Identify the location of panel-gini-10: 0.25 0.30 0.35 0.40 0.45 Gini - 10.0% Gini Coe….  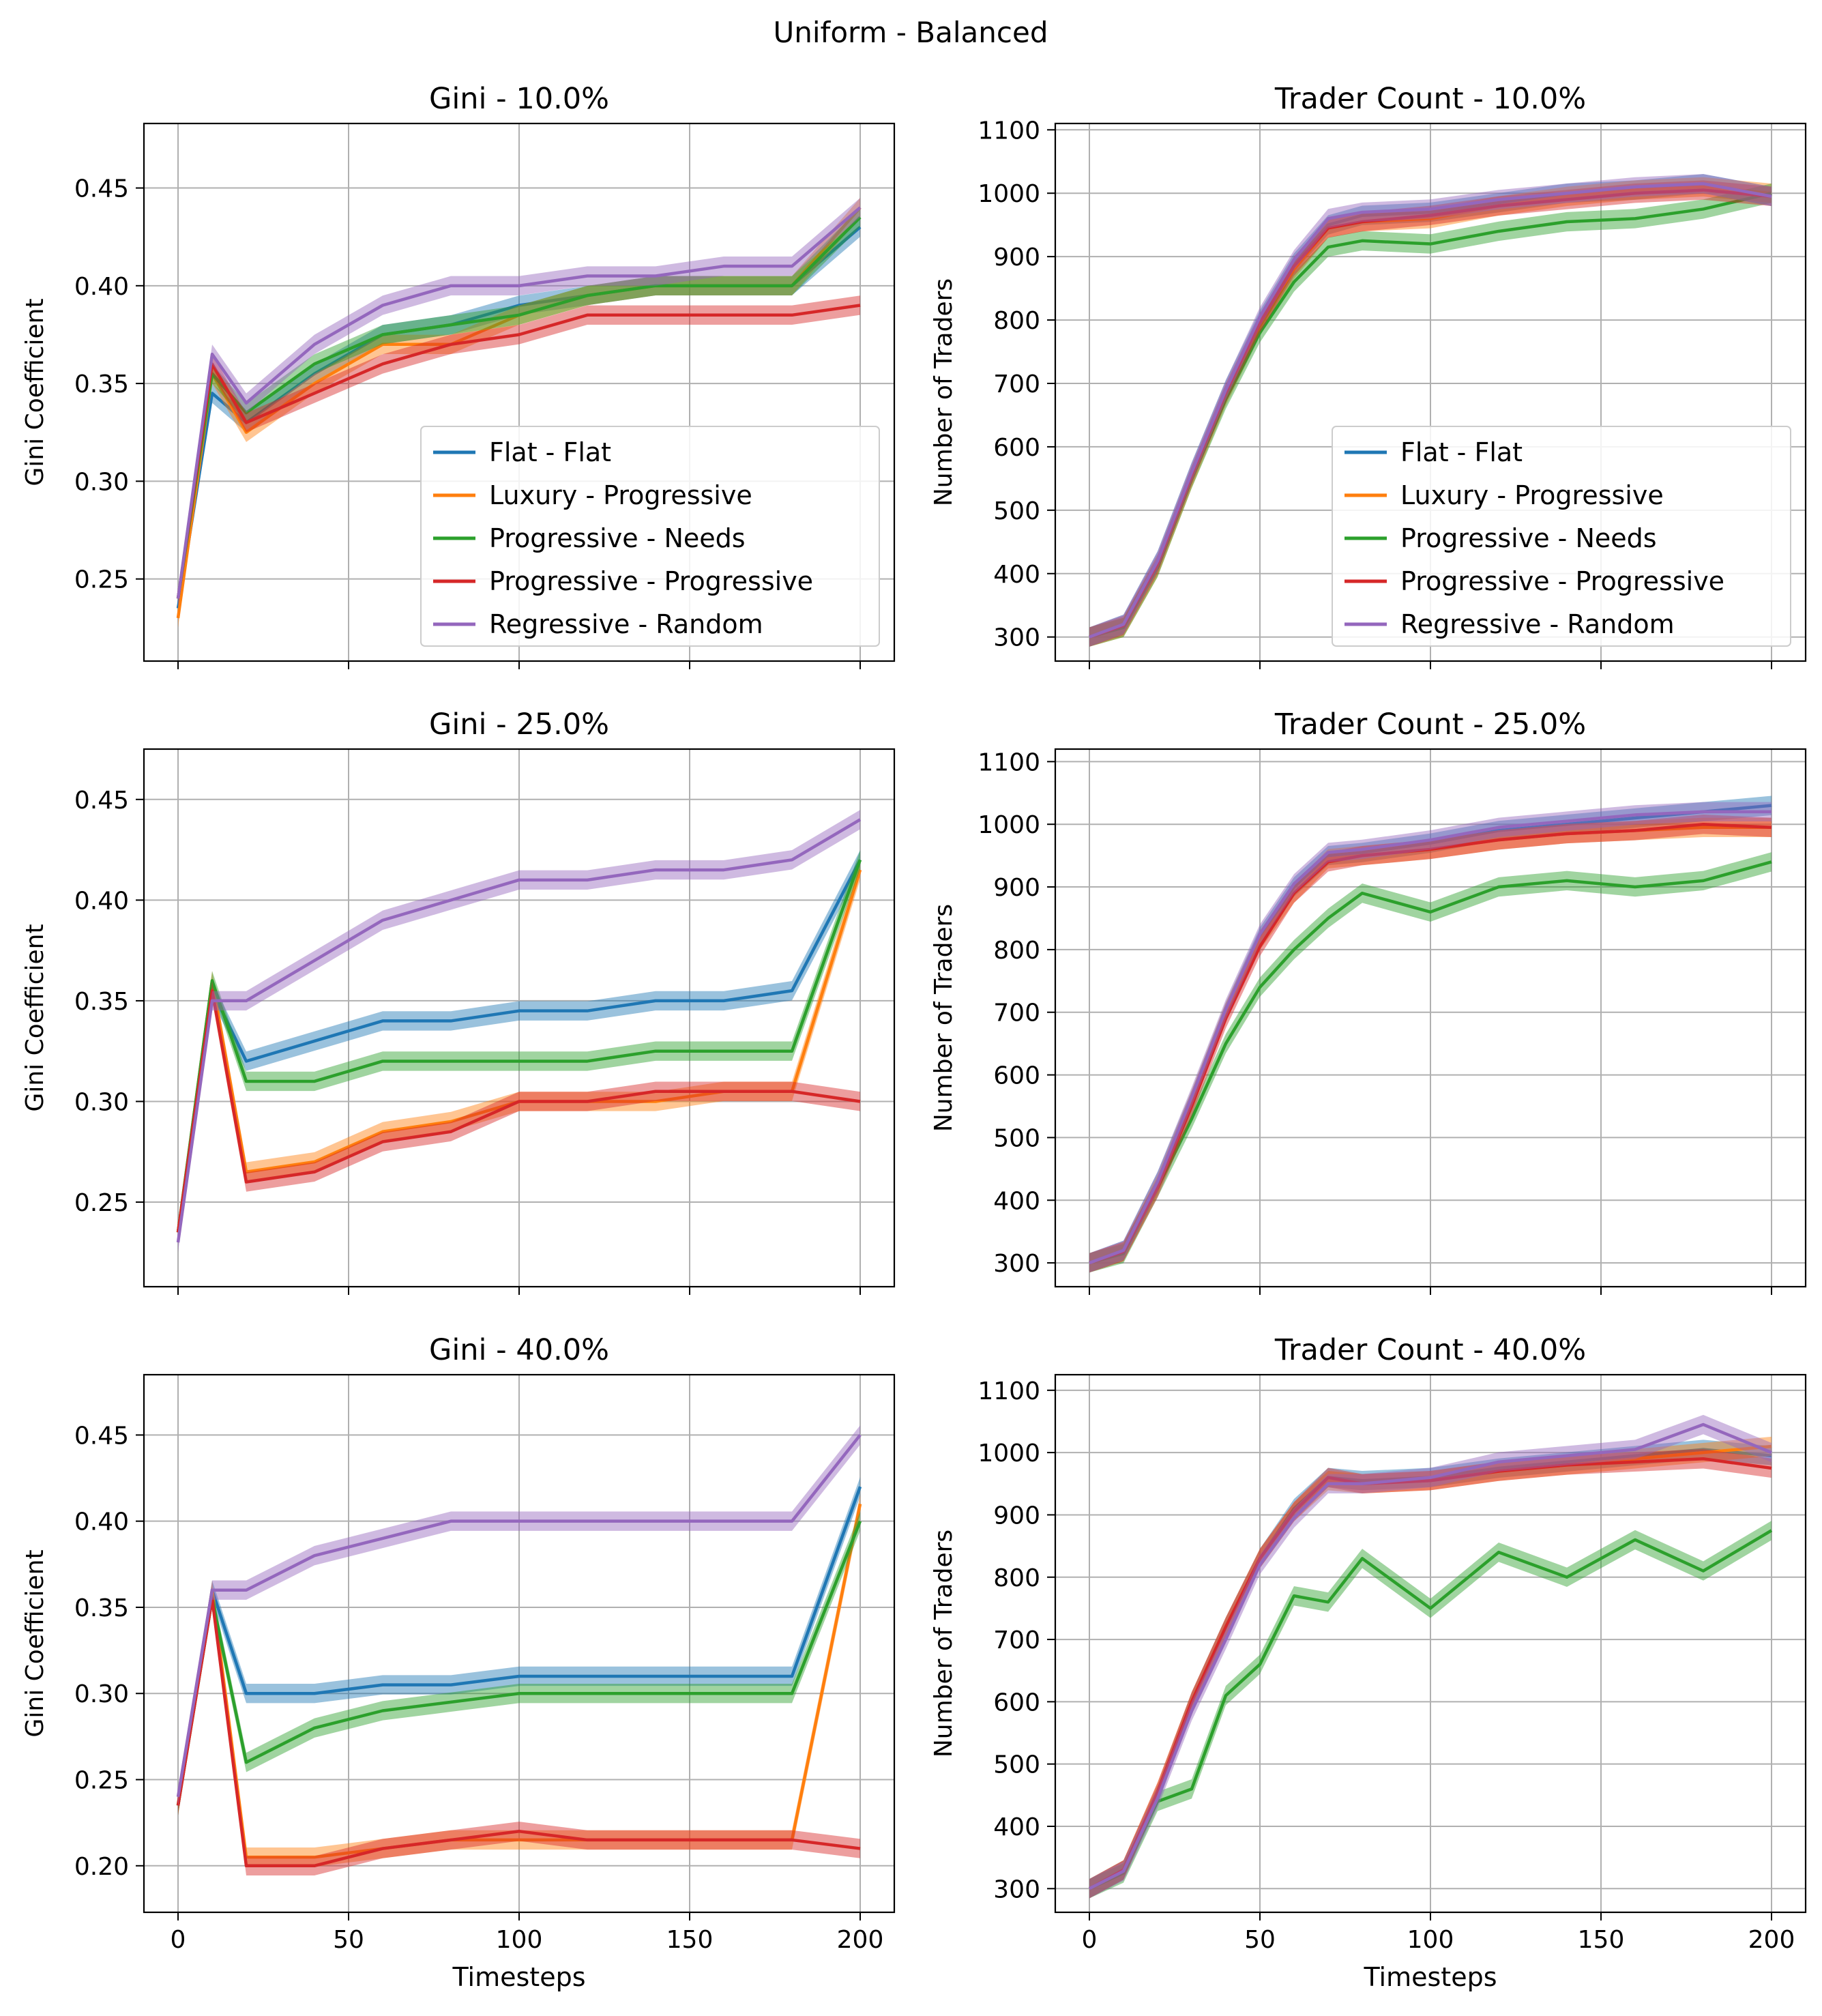
(458, 375).